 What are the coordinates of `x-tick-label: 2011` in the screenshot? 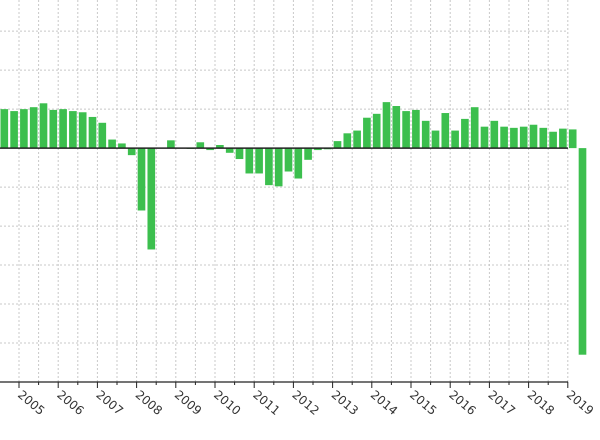 It's located at (266, 403).